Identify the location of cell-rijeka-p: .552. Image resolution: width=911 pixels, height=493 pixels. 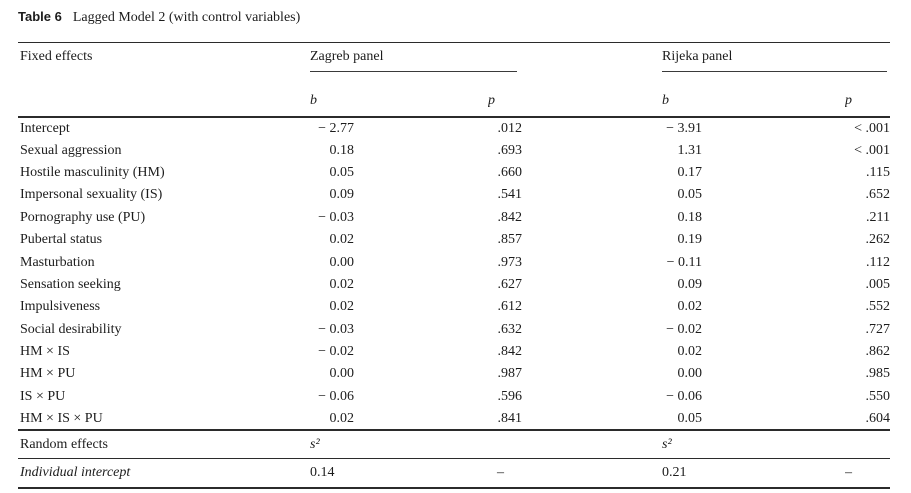
(868, 307).